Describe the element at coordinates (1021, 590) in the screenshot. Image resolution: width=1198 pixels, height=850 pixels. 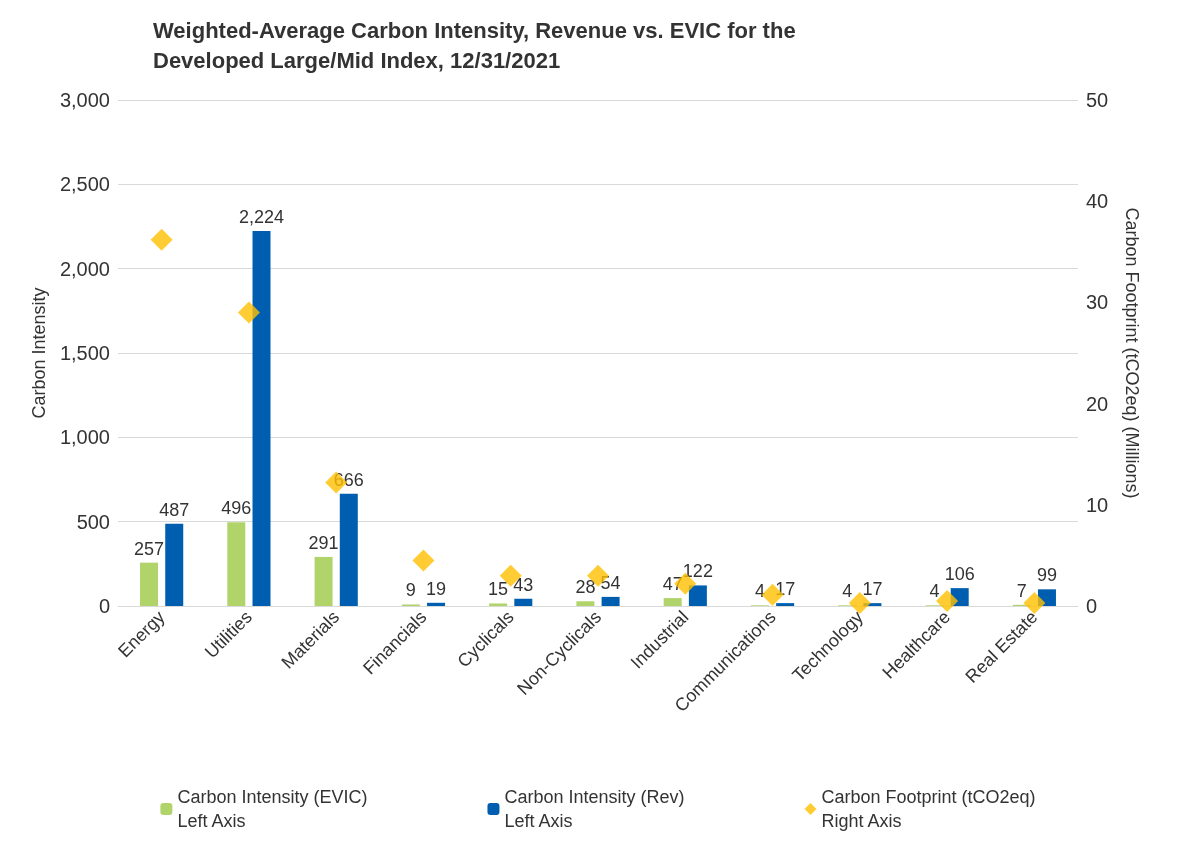
I see `data-label: 7` at that location.